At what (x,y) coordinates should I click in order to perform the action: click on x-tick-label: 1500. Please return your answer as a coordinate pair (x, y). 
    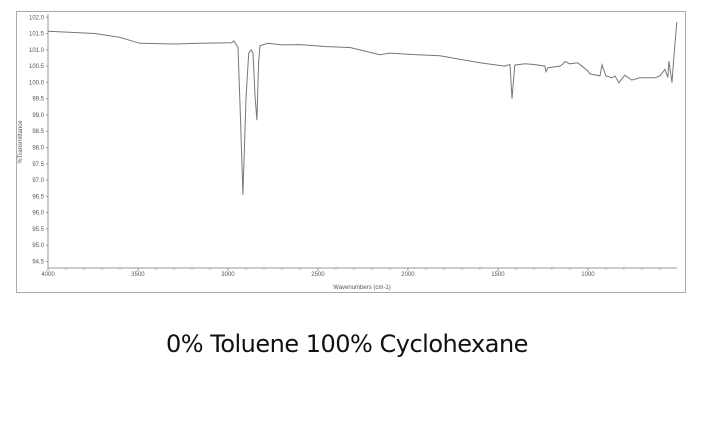
    Looking at the image, I should click on (498, 275).